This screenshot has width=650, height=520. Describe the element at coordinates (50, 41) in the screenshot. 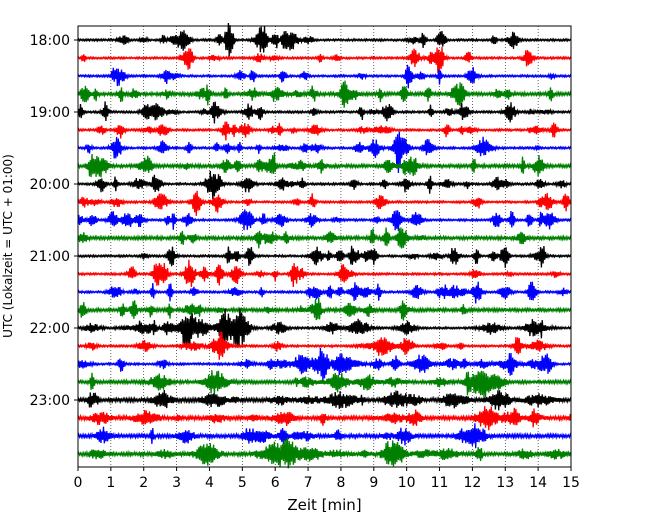

I see `y-tick-label: 18:00` at that location.